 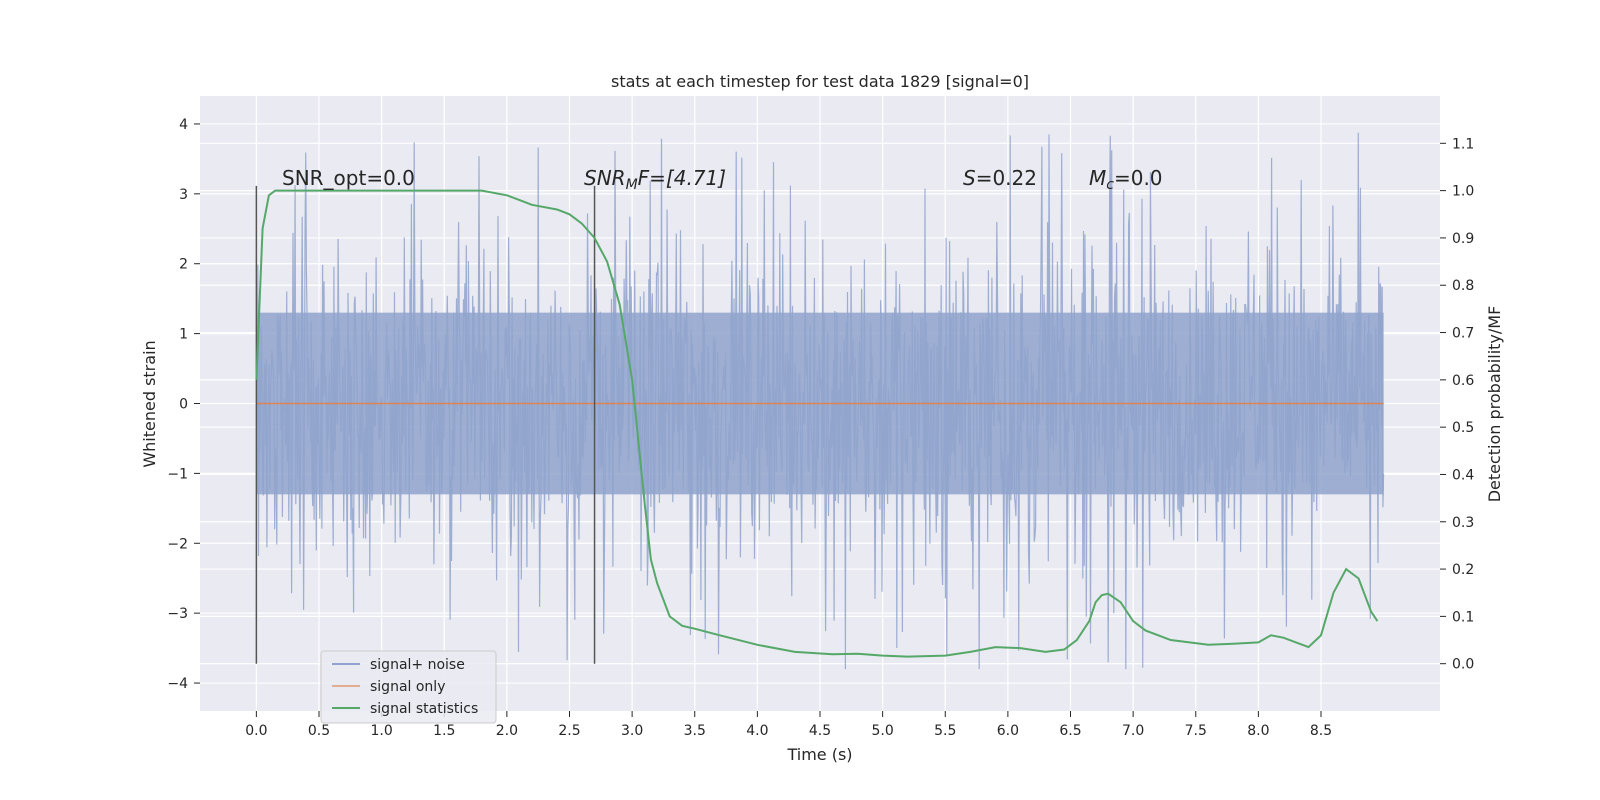 What do you see at coordinates (149, 403) in the screenshot?
I see `y-axis-label: Whitened strain` at bounding box center [149, 403].